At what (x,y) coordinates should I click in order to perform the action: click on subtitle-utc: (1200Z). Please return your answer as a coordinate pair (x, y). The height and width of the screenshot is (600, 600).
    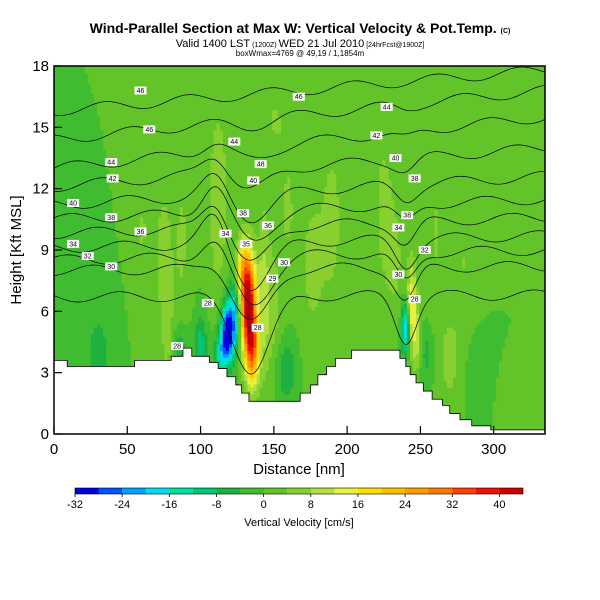
    Looking at the image, I should click on (264, 45).